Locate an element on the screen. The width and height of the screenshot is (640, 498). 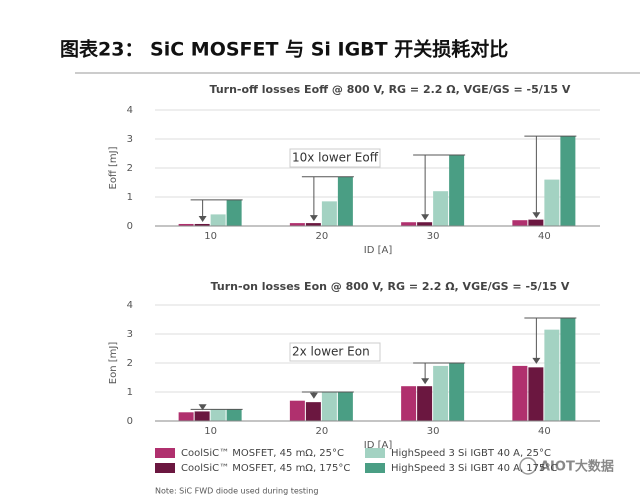
legend-label: HighSpeed 3 Si IGBT 40 A, 25°C is located at coordinates (471, 453).